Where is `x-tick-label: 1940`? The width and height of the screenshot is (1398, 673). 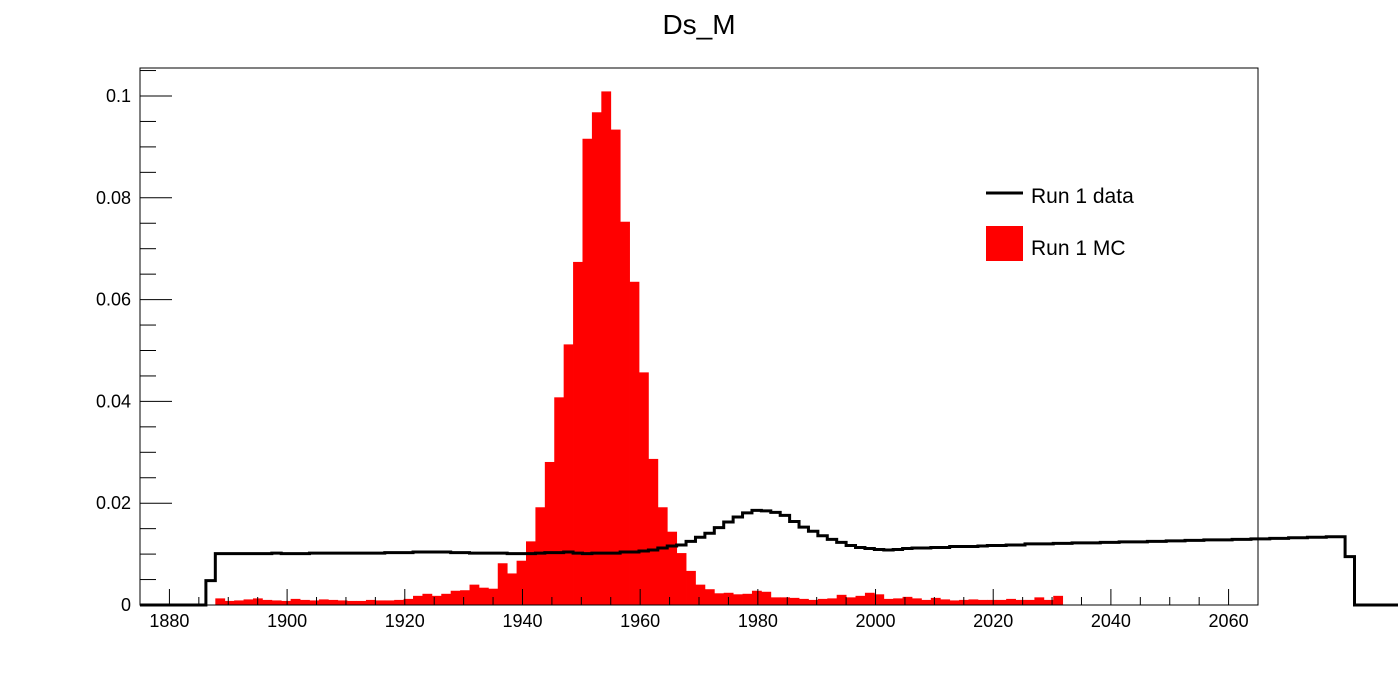
x-tick-label: 1940 is located at coordinates (522, 621).